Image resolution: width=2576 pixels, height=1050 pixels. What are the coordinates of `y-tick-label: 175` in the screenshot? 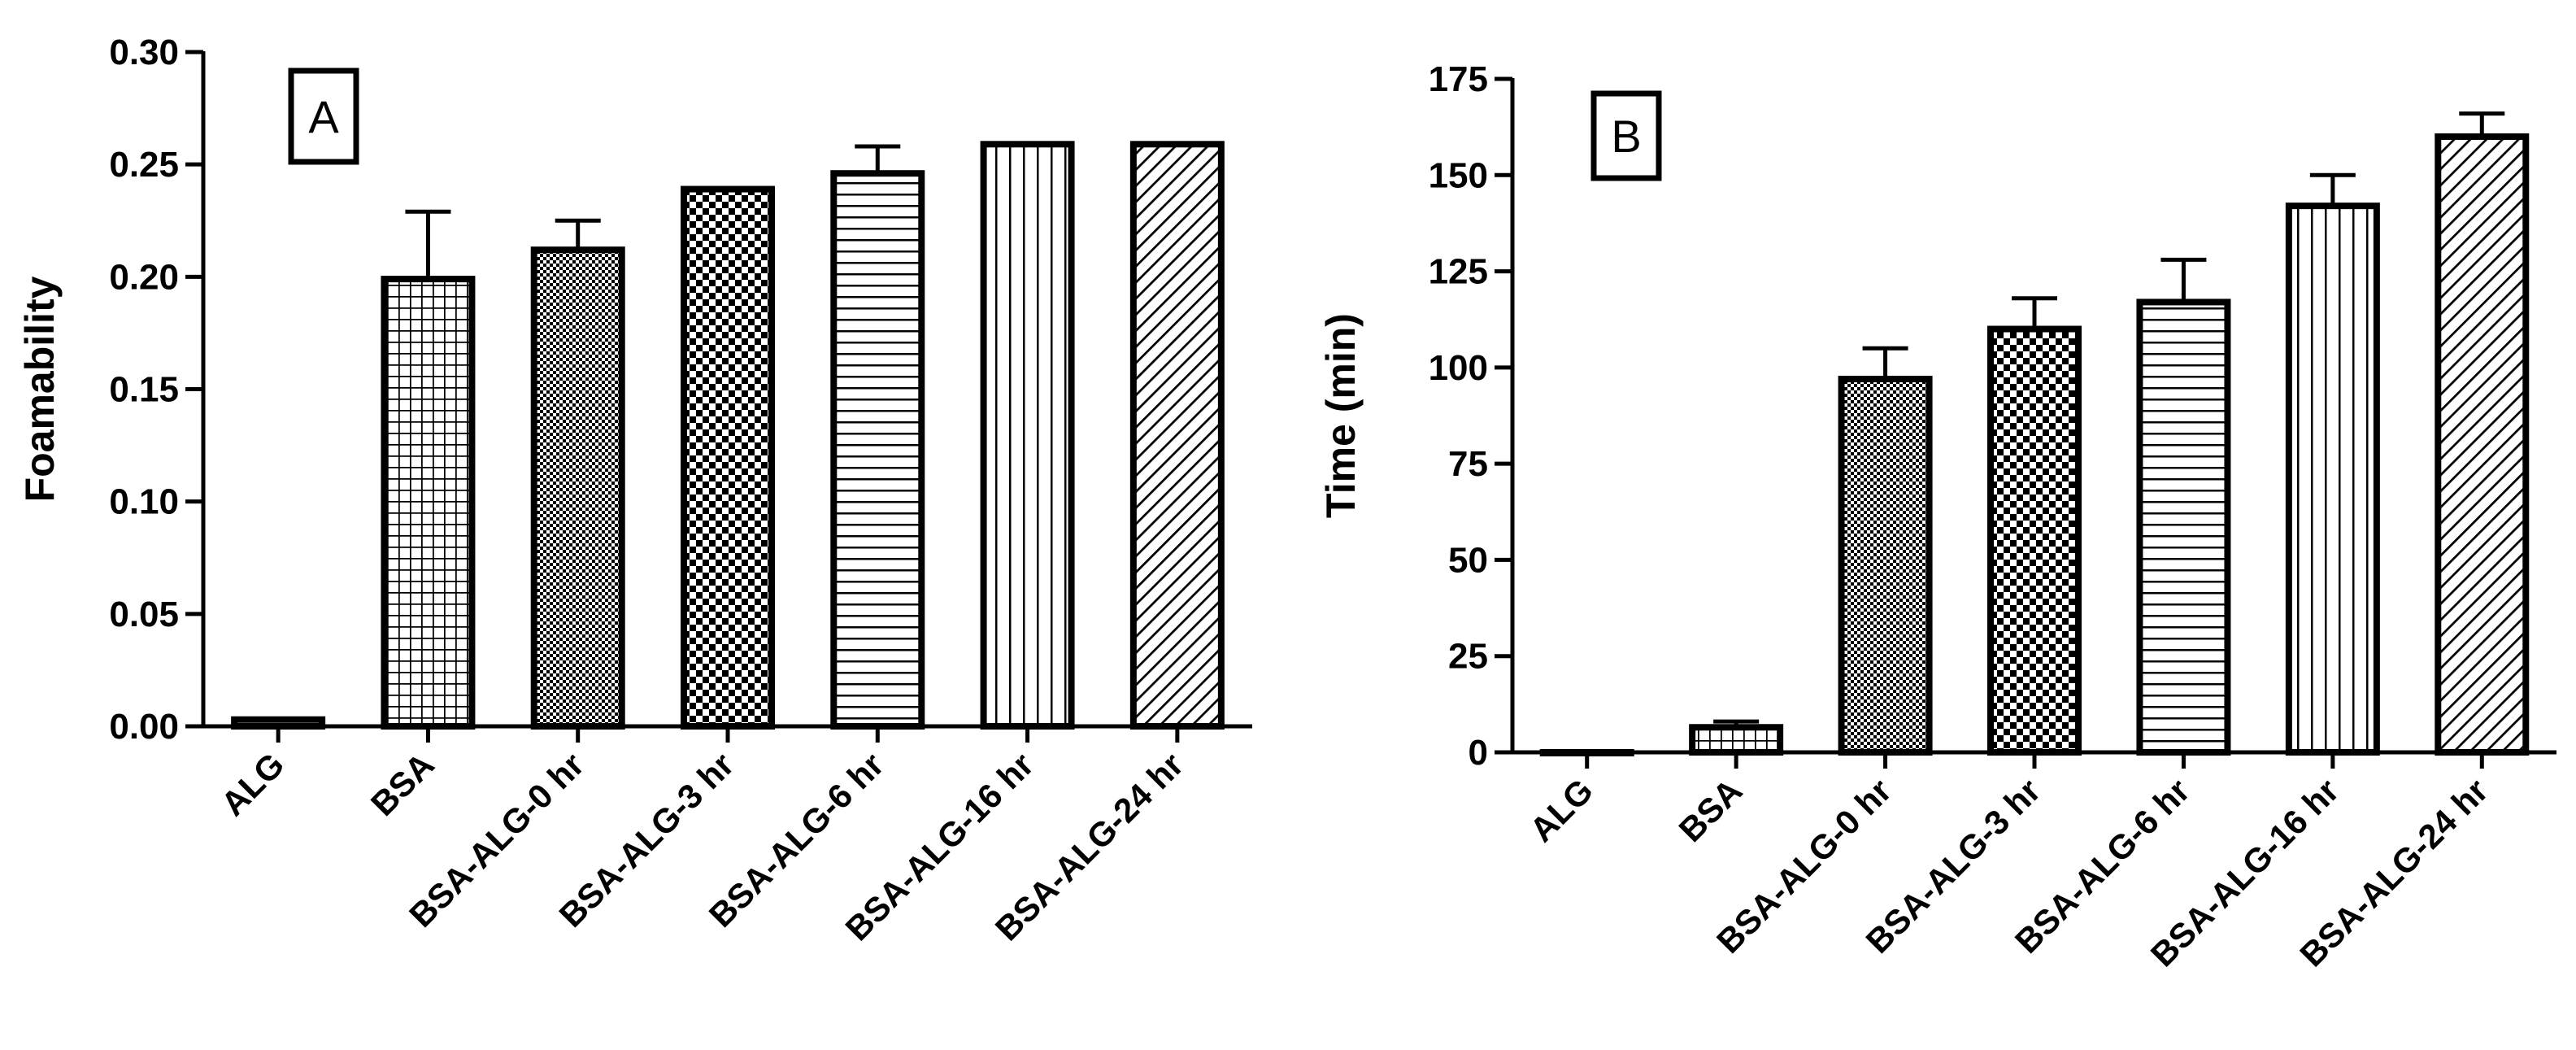 It's located at (1458, 79).